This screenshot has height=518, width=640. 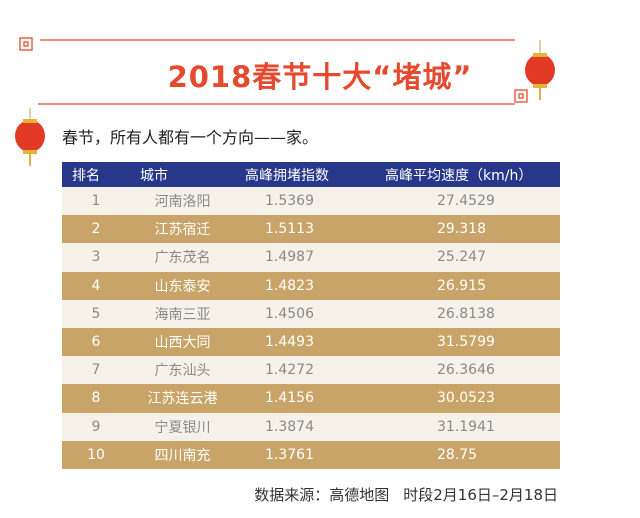 I want to click on table-row: 9 宁夏银川 1.3874 31.1941, so click(x=311, y=426).